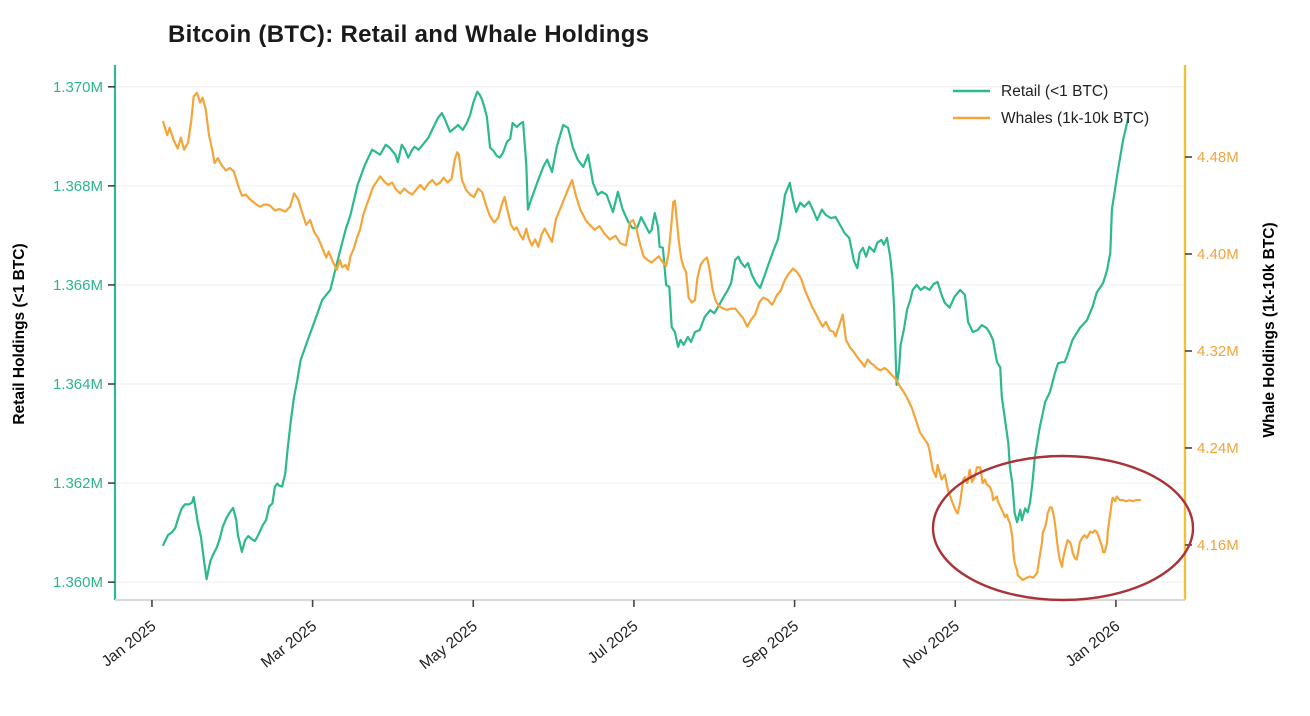 This screenshot has width=1310, height=716. I want to click on legend-label-retail: Retail (<1 BTC), so click(1054, 91).